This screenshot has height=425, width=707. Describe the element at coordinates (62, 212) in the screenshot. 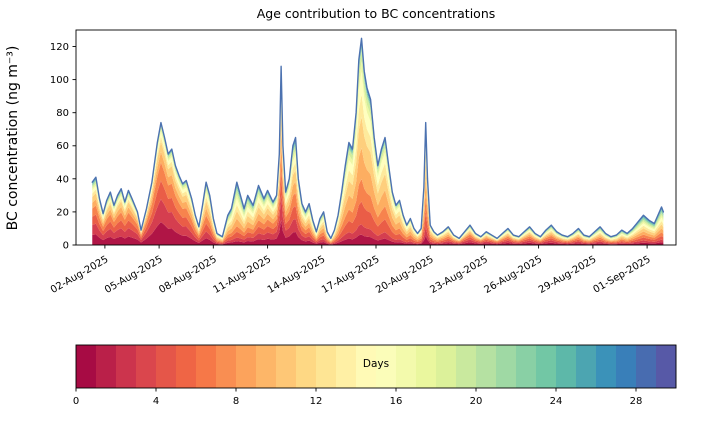

I see `y-tick-label: 20` at that location.